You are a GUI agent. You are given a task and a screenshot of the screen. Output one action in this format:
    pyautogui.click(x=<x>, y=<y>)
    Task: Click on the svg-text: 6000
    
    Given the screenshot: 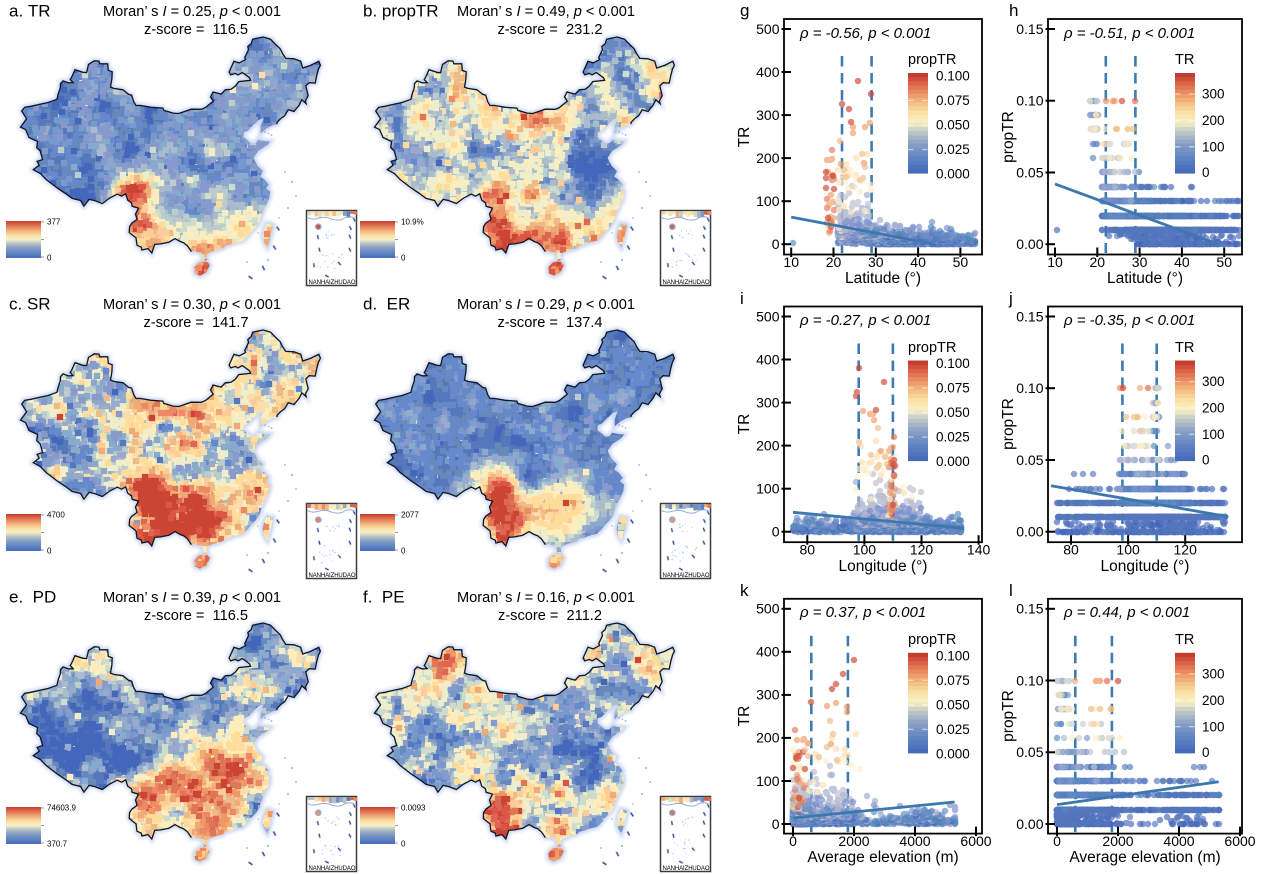 What is the action you would take?
    pyautogui.click(x=1239, y=841)
    